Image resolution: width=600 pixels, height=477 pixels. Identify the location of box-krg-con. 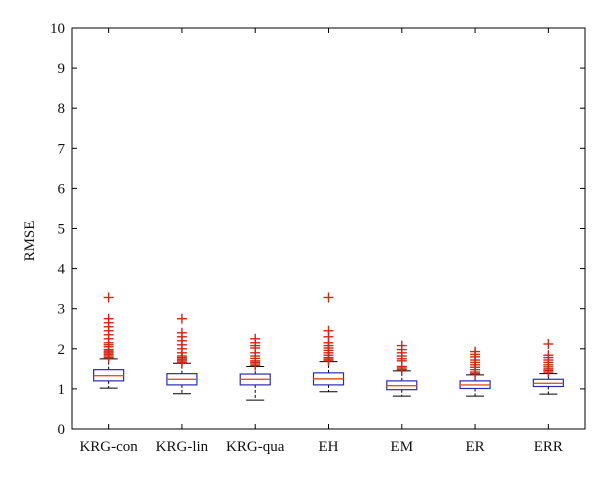
(109, 340).